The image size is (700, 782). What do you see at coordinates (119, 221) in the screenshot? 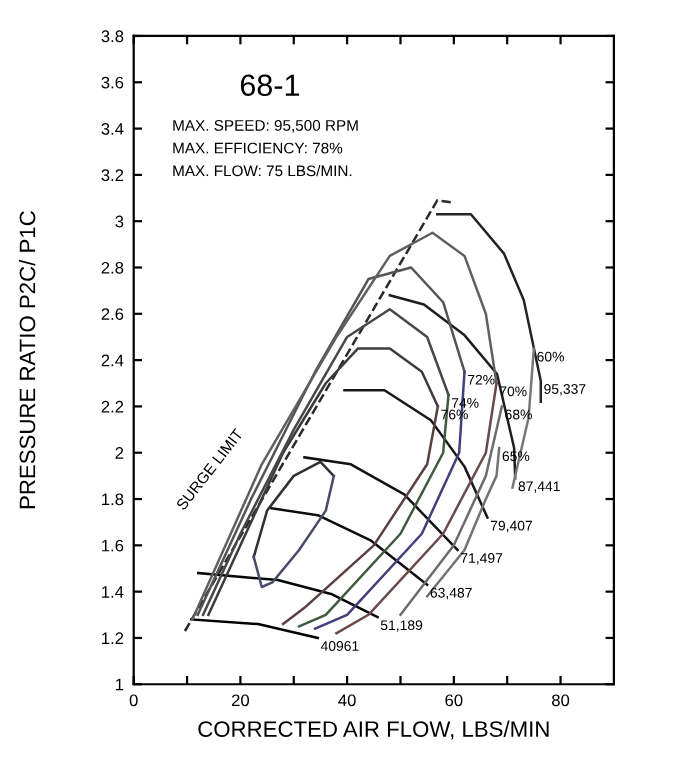
I see `y-tick-label: 3` at bounding box center [119, 221].